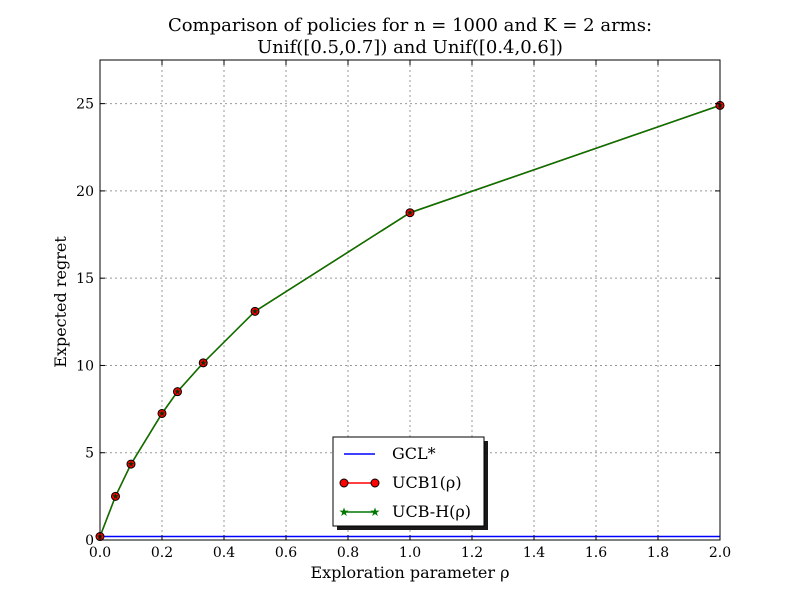  I want to click on legend-marker-ucb1-start, so click(344, 483).